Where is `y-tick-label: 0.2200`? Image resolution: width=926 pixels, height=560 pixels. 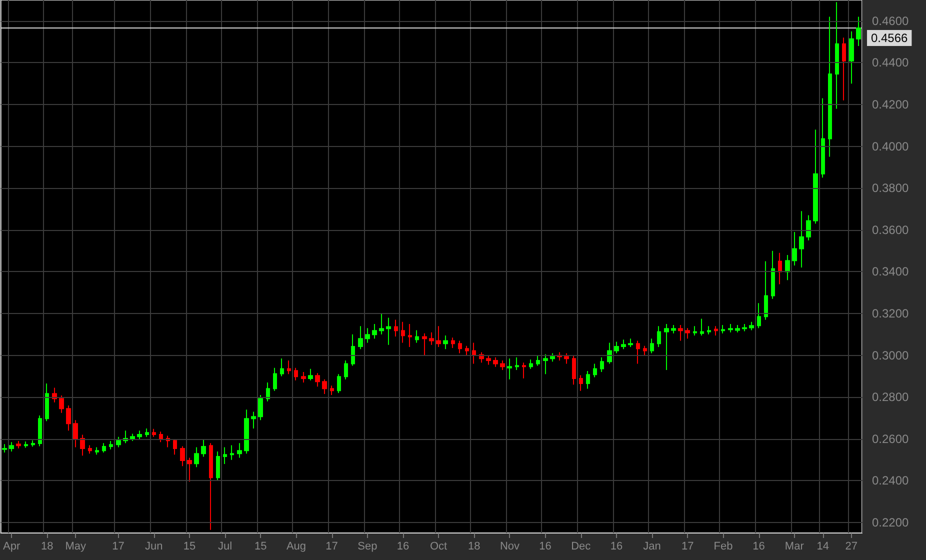
y-tick-label: 0.2200 is located at coordinates (891, 523).